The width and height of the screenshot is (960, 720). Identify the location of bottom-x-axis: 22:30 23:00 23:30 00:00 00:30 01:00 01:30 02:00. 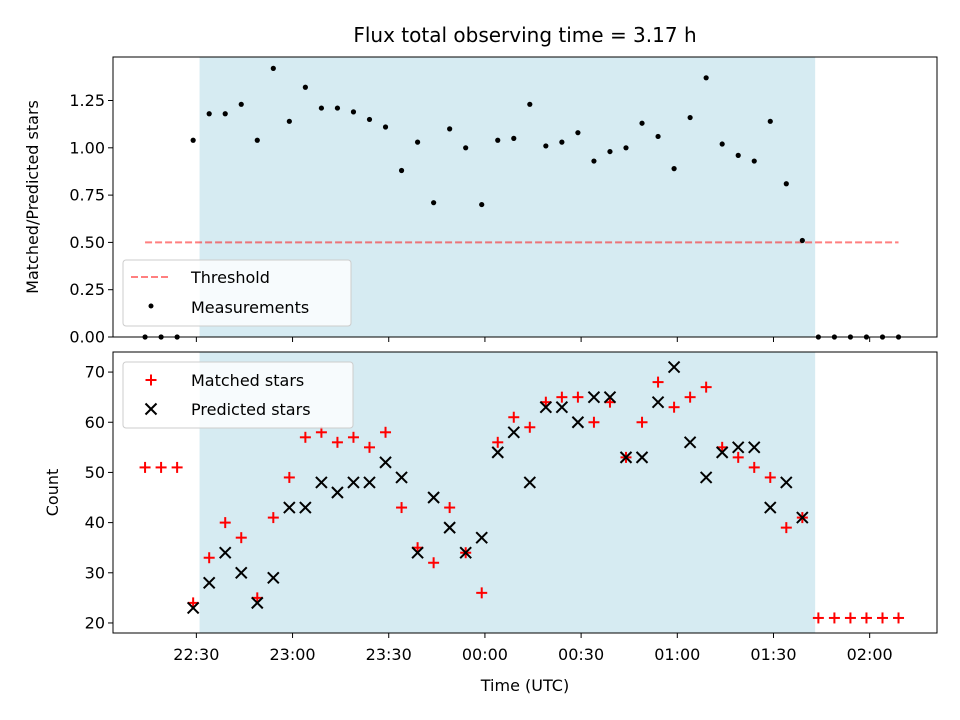
(533, 648).